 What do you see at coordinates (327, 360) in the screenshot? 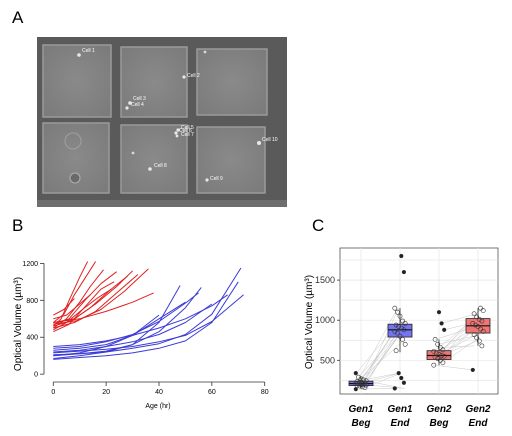
I see `y-tick-label: 500` at bounding box center [327, 360].